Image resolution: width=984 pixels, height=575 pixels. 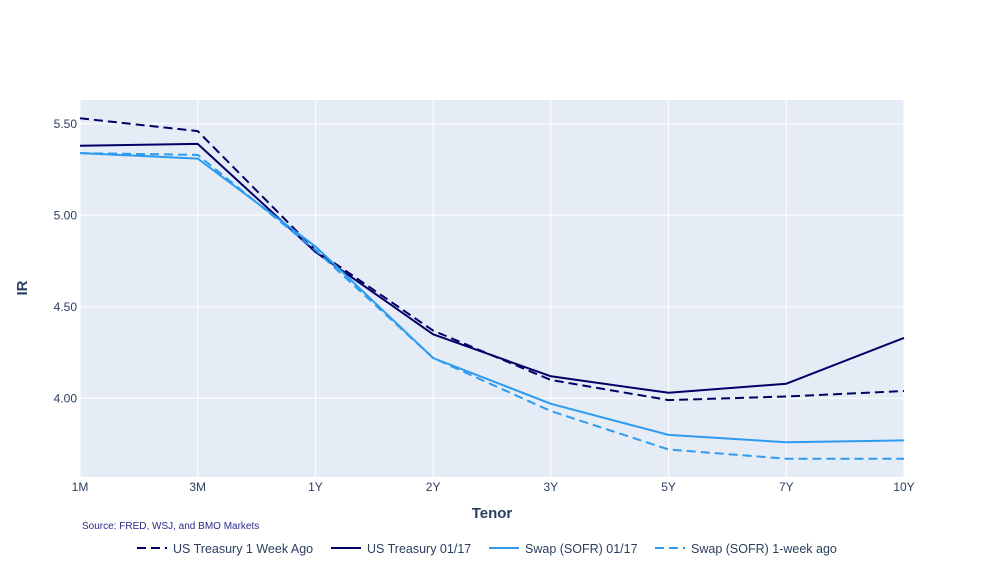 What do you see at coordinates (66, 215) in the screenshot?
I see `y-tick-label: 5.00` at bounding box center [66, 215].